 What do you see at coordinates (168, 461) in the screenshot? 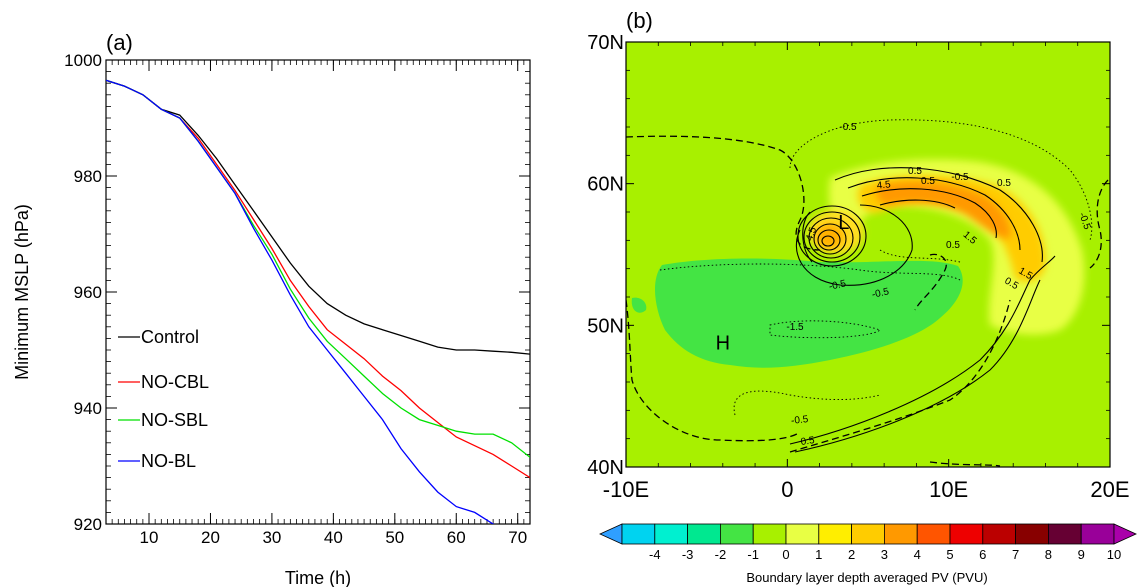
I see `legend-label: NO-BL` at bounding box center [168, 461].